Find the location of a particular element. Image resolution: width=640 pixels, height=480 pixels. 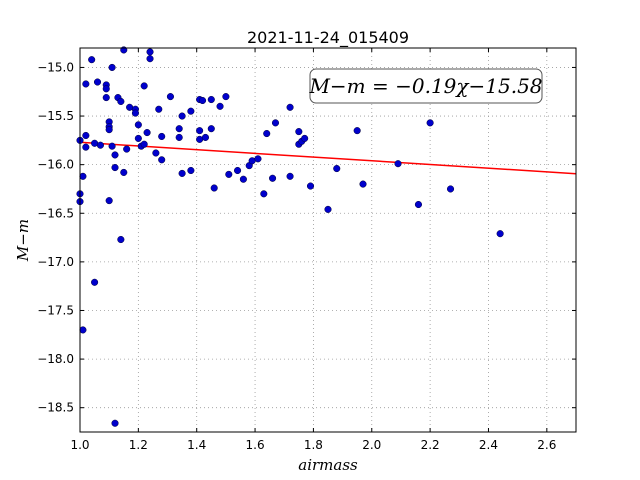

annotation-frame is located at coordinates (426, 86).